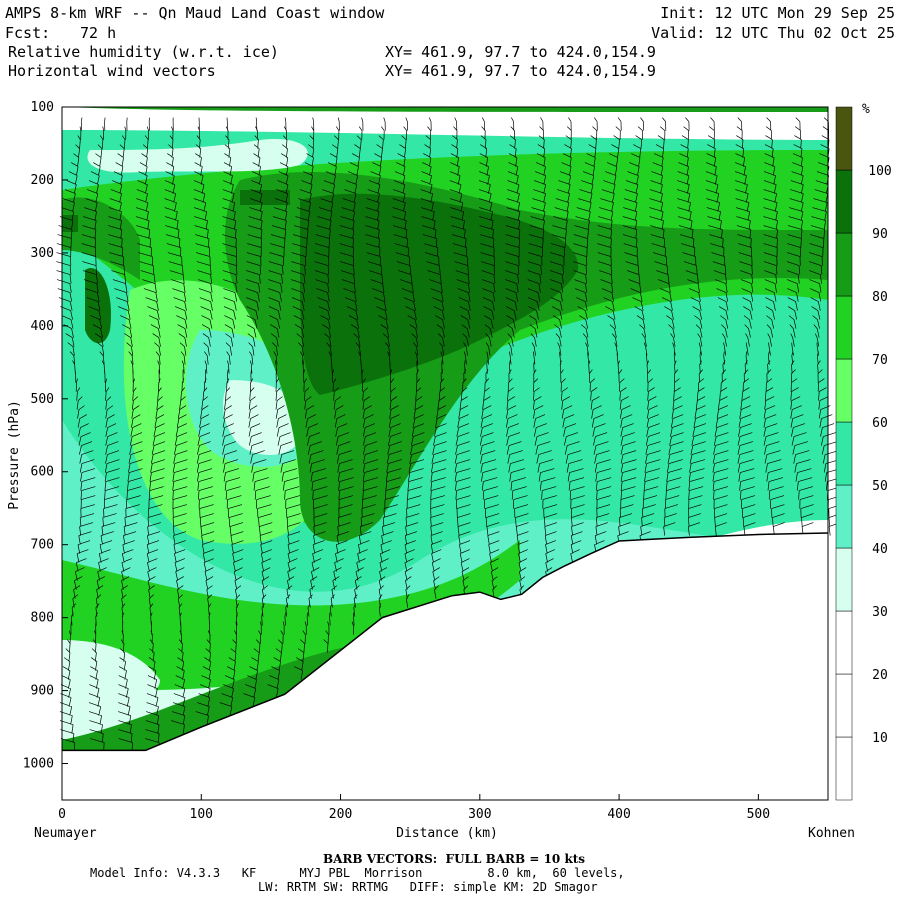 The height and width of the screenshot is (900, 900). I want to click on colorbar-tick-label: 30, so click(880, 612).